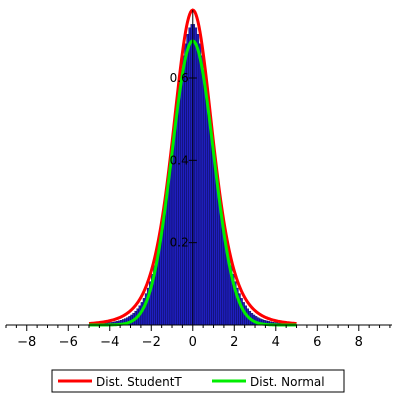 This screenshot has width=400, height=400. I want to click on legend: Dist. StudentT Dist. Normal, so click(198, 381).